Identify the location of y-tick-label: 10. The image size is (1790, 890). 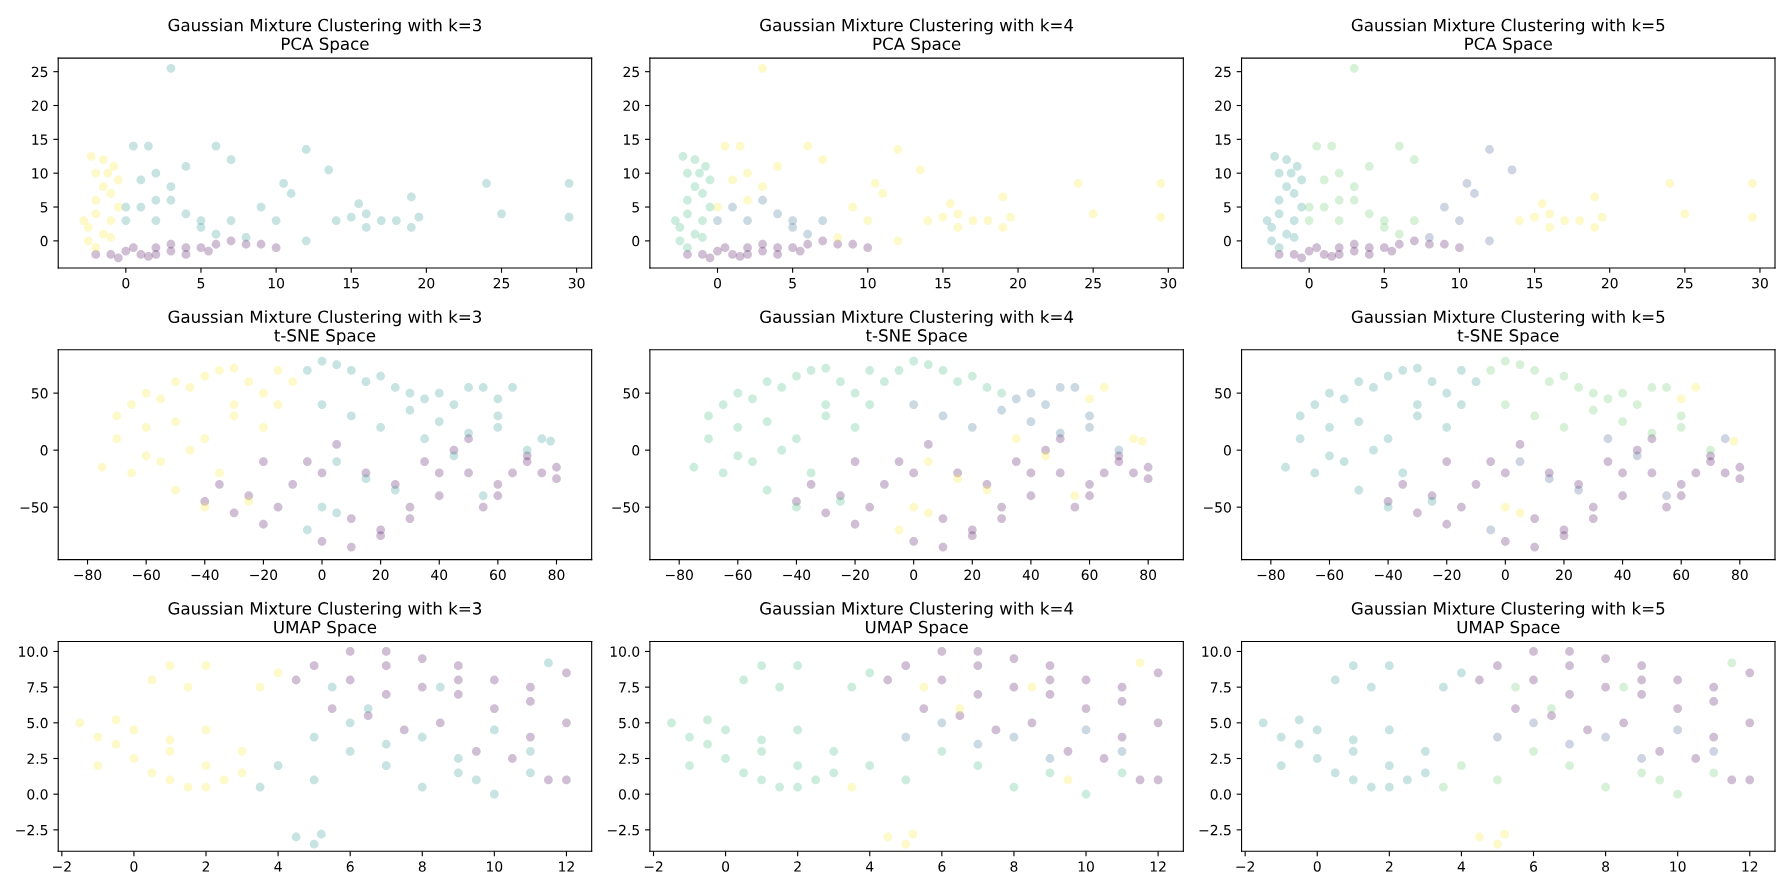
(1223, 173).